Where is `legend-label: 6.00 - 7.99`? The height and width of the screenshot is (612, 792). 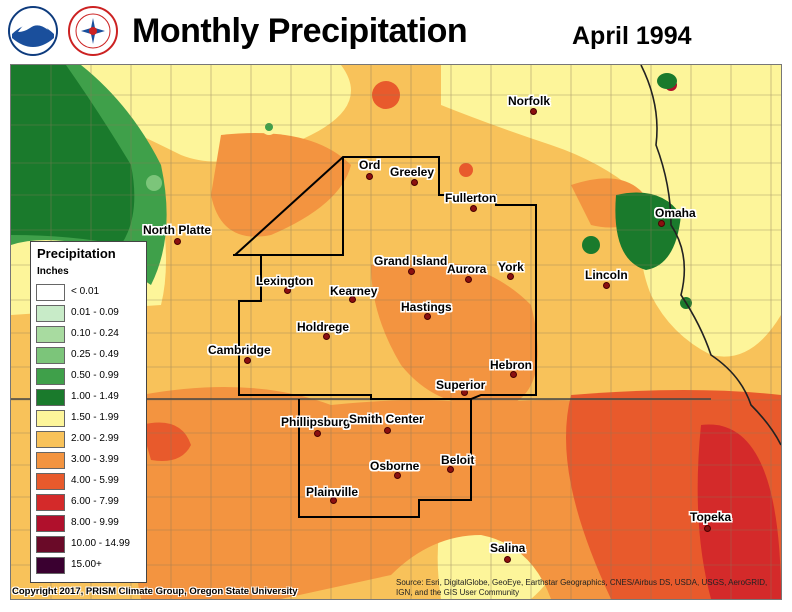
legend-label: 6.00 - 7.99 is located at coordinates (95, 501).